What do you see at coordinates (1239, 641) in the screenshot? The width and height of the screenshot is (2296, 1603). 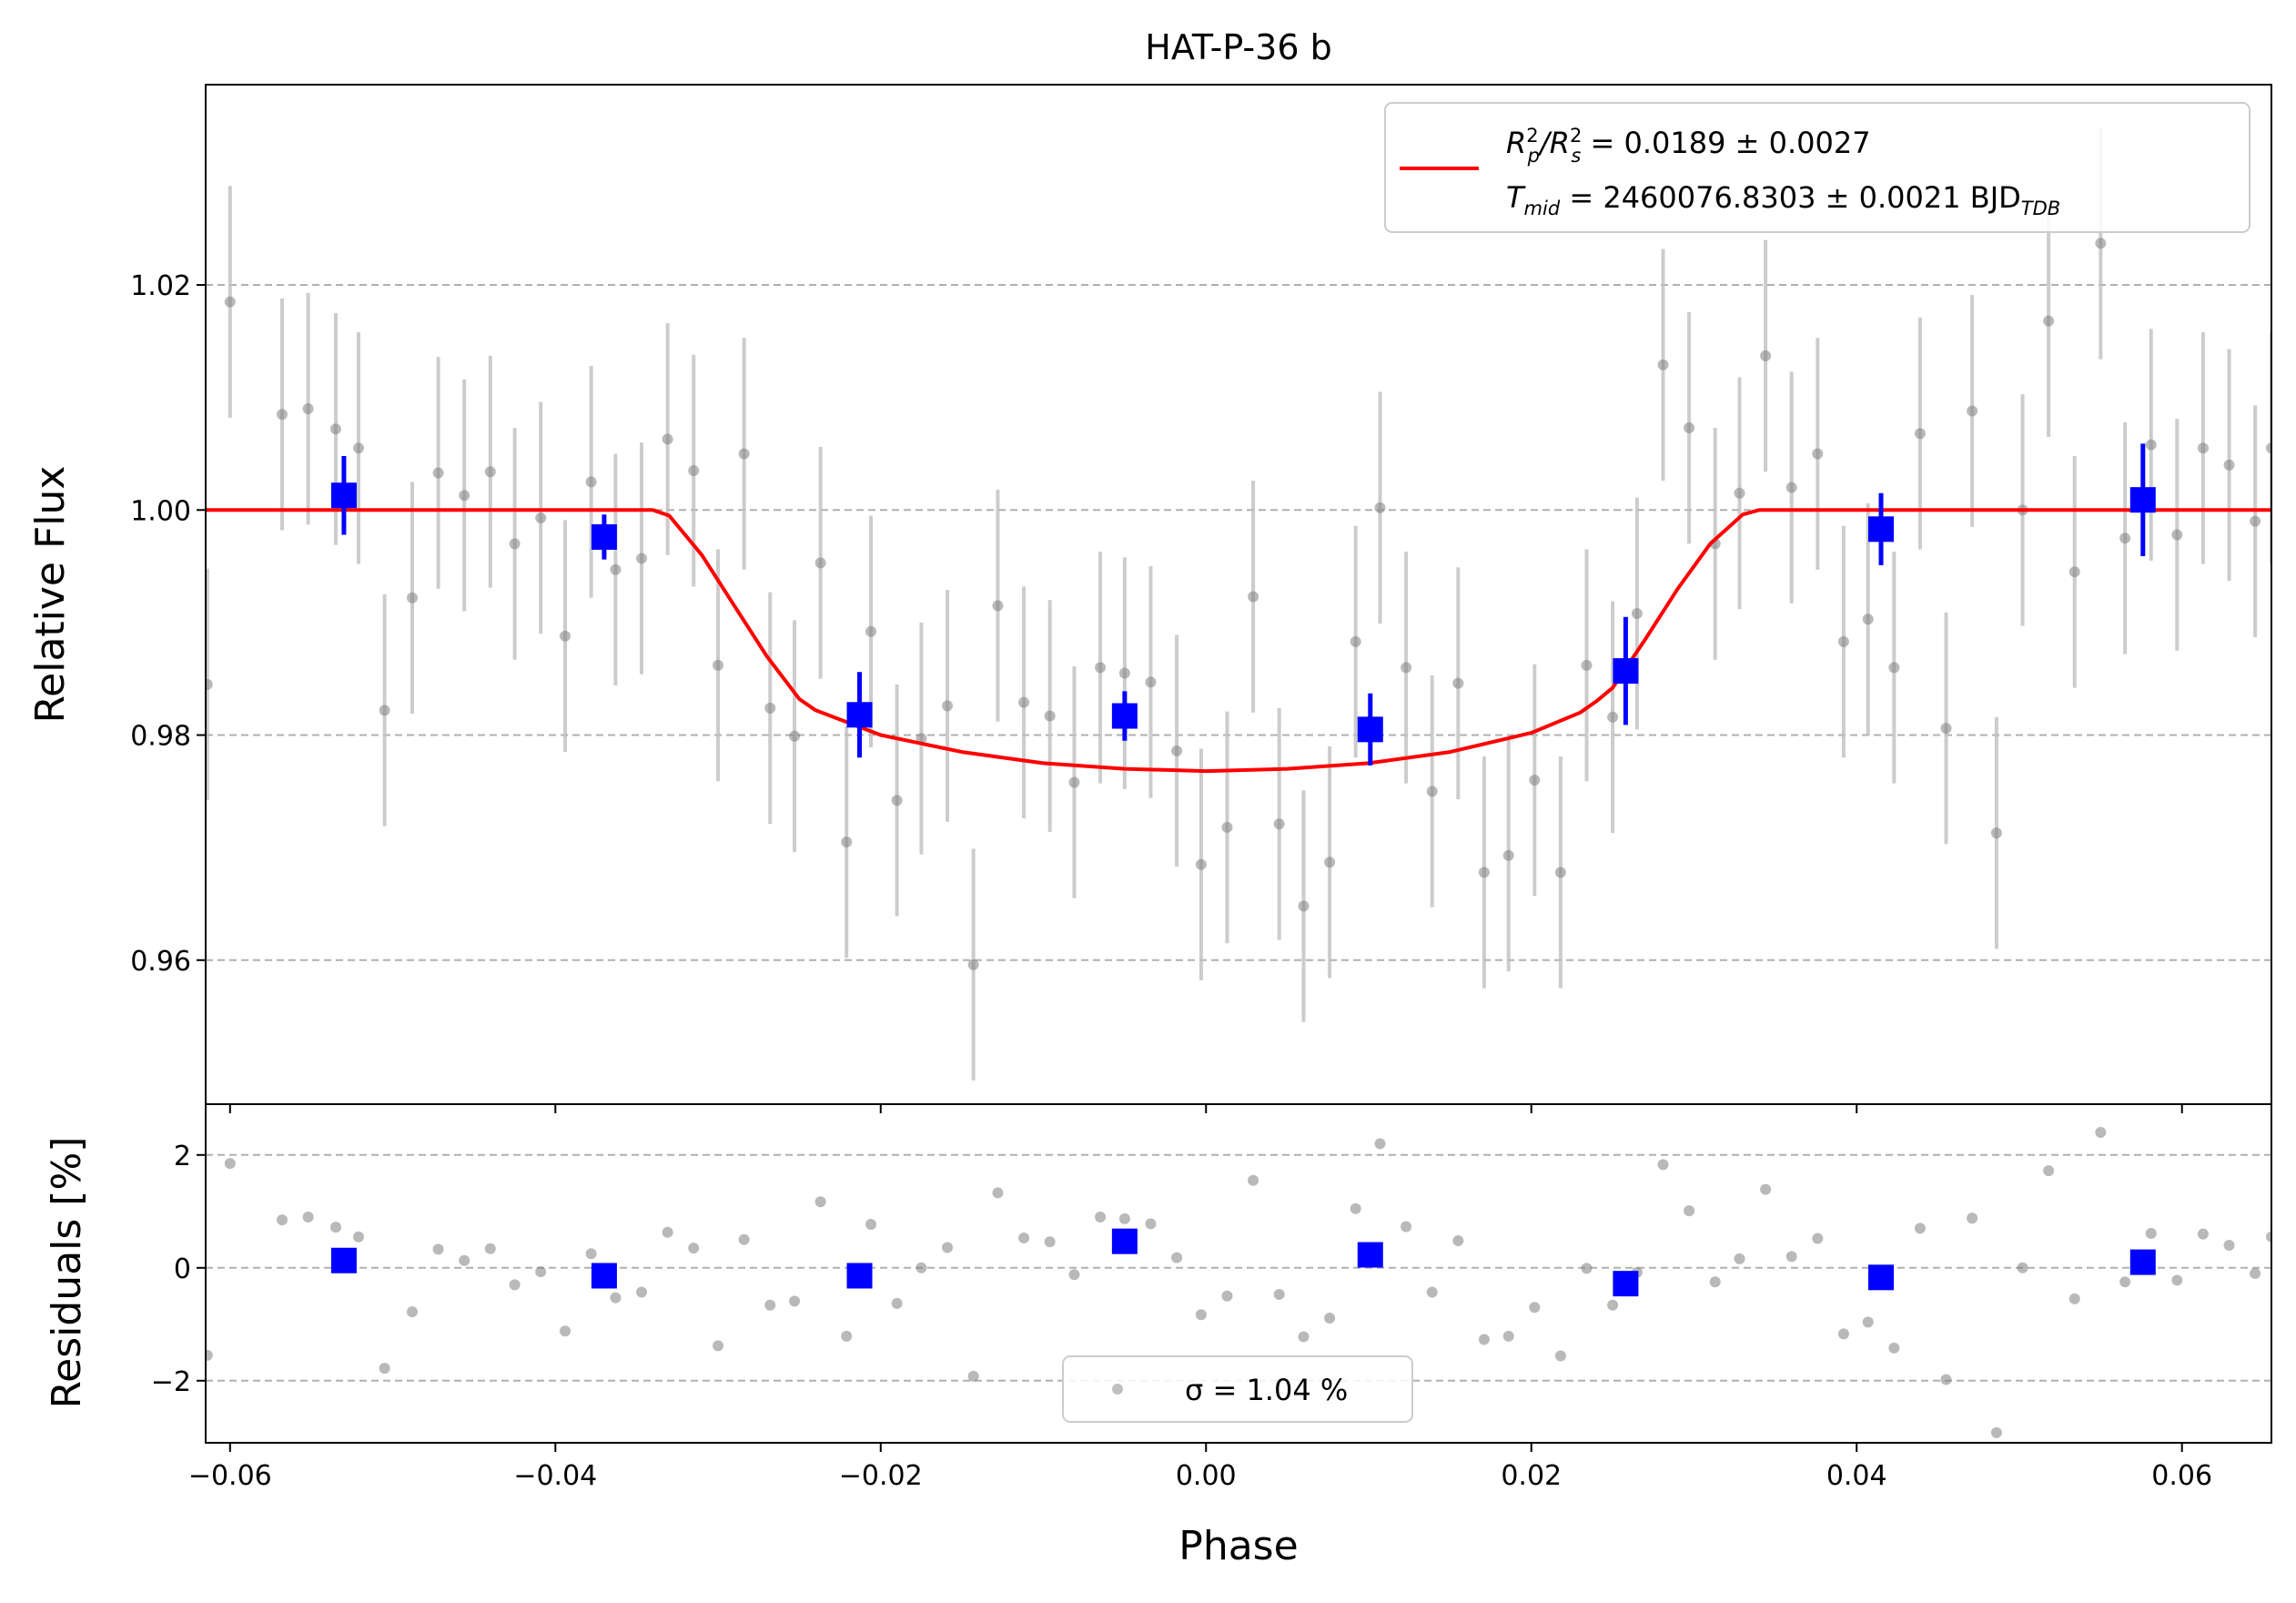 I see `transit-model-group` at bounding box center [1239, 641].